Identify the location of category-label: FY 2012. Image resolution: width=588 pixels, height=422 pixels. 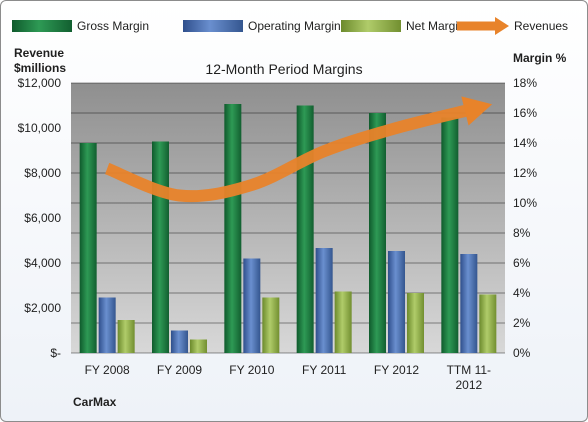
(396, 370).